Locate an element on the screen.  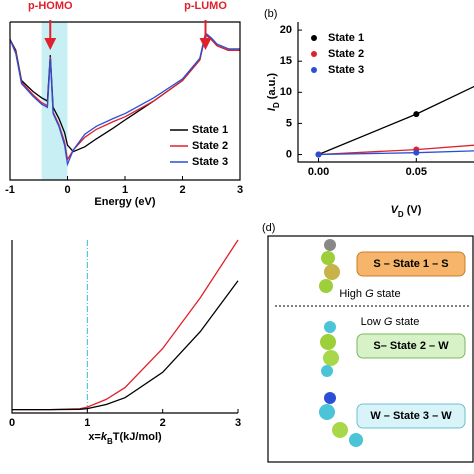
plot-area is located at coordinates (394, 121).